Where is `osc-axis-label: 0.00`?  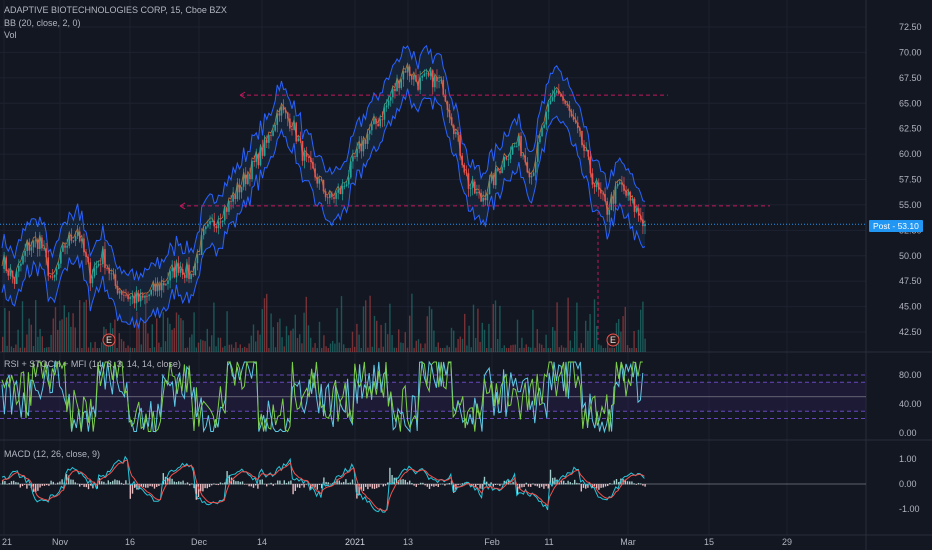 osc-axis-label: 0.00 is located at coordinates (908, 433).